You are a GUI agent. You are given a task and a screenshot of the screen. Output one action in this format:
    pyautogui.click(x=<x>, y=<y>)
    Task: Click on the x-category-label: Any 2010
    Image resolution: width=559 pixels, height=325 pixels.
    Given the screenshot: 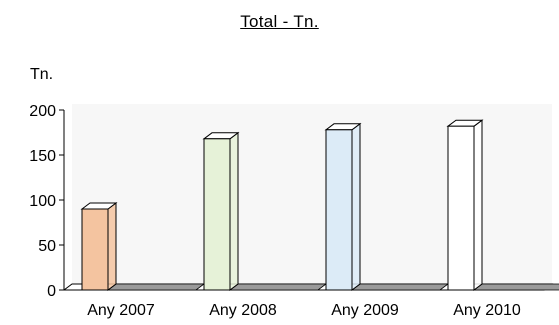 What is the action you would take?
    pyautogui.click(x=487, y=310)
    